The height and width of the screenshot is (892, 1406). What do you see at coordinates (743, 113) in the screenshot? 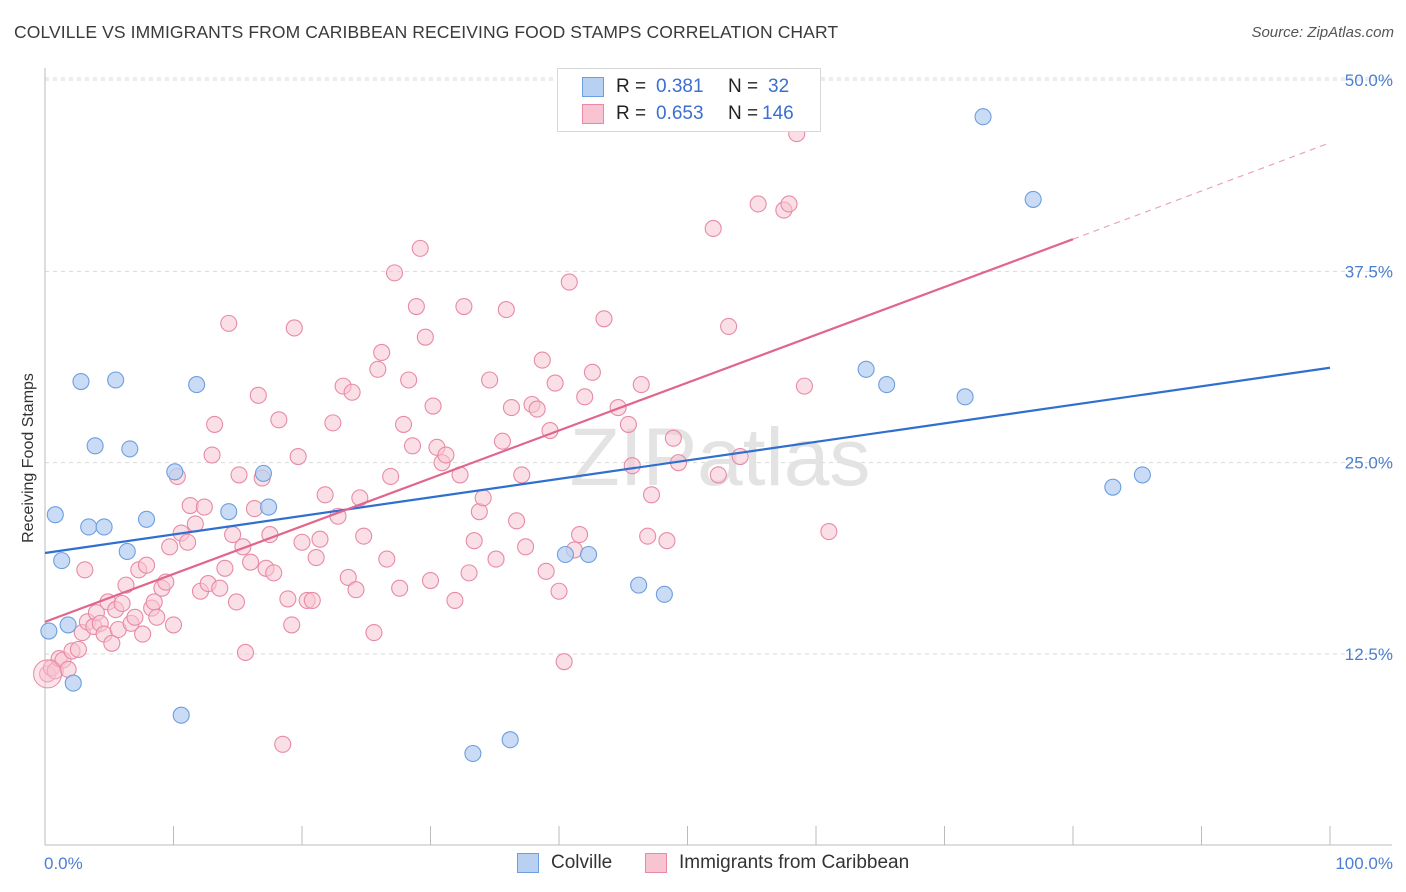
I see `n-label: N =` at bounding box center [743, 113].